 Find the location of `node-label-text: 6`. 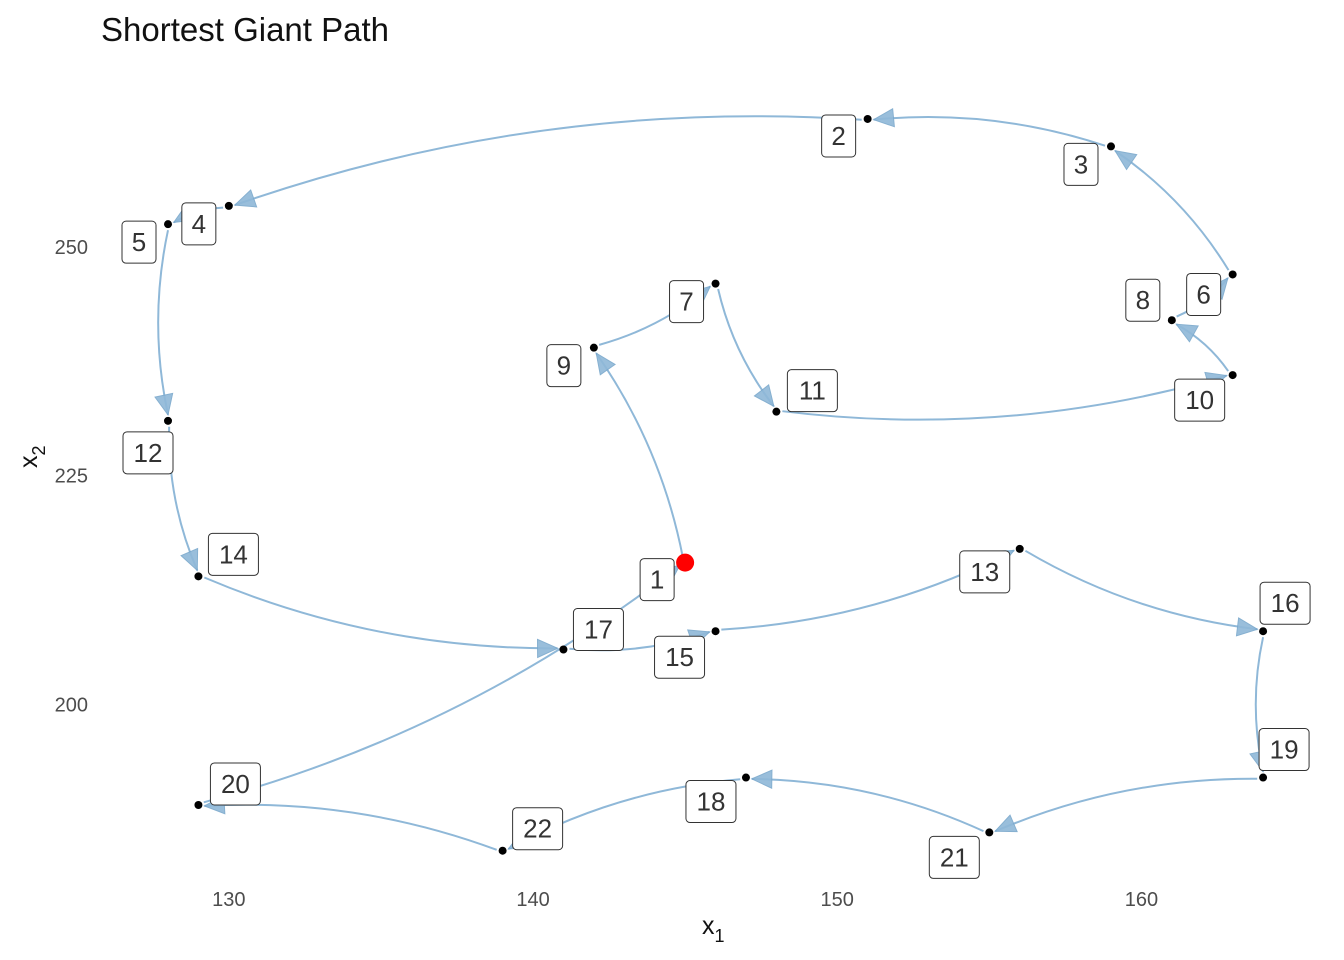

node-label-text: 6 is located at coordinates (1203, 294).